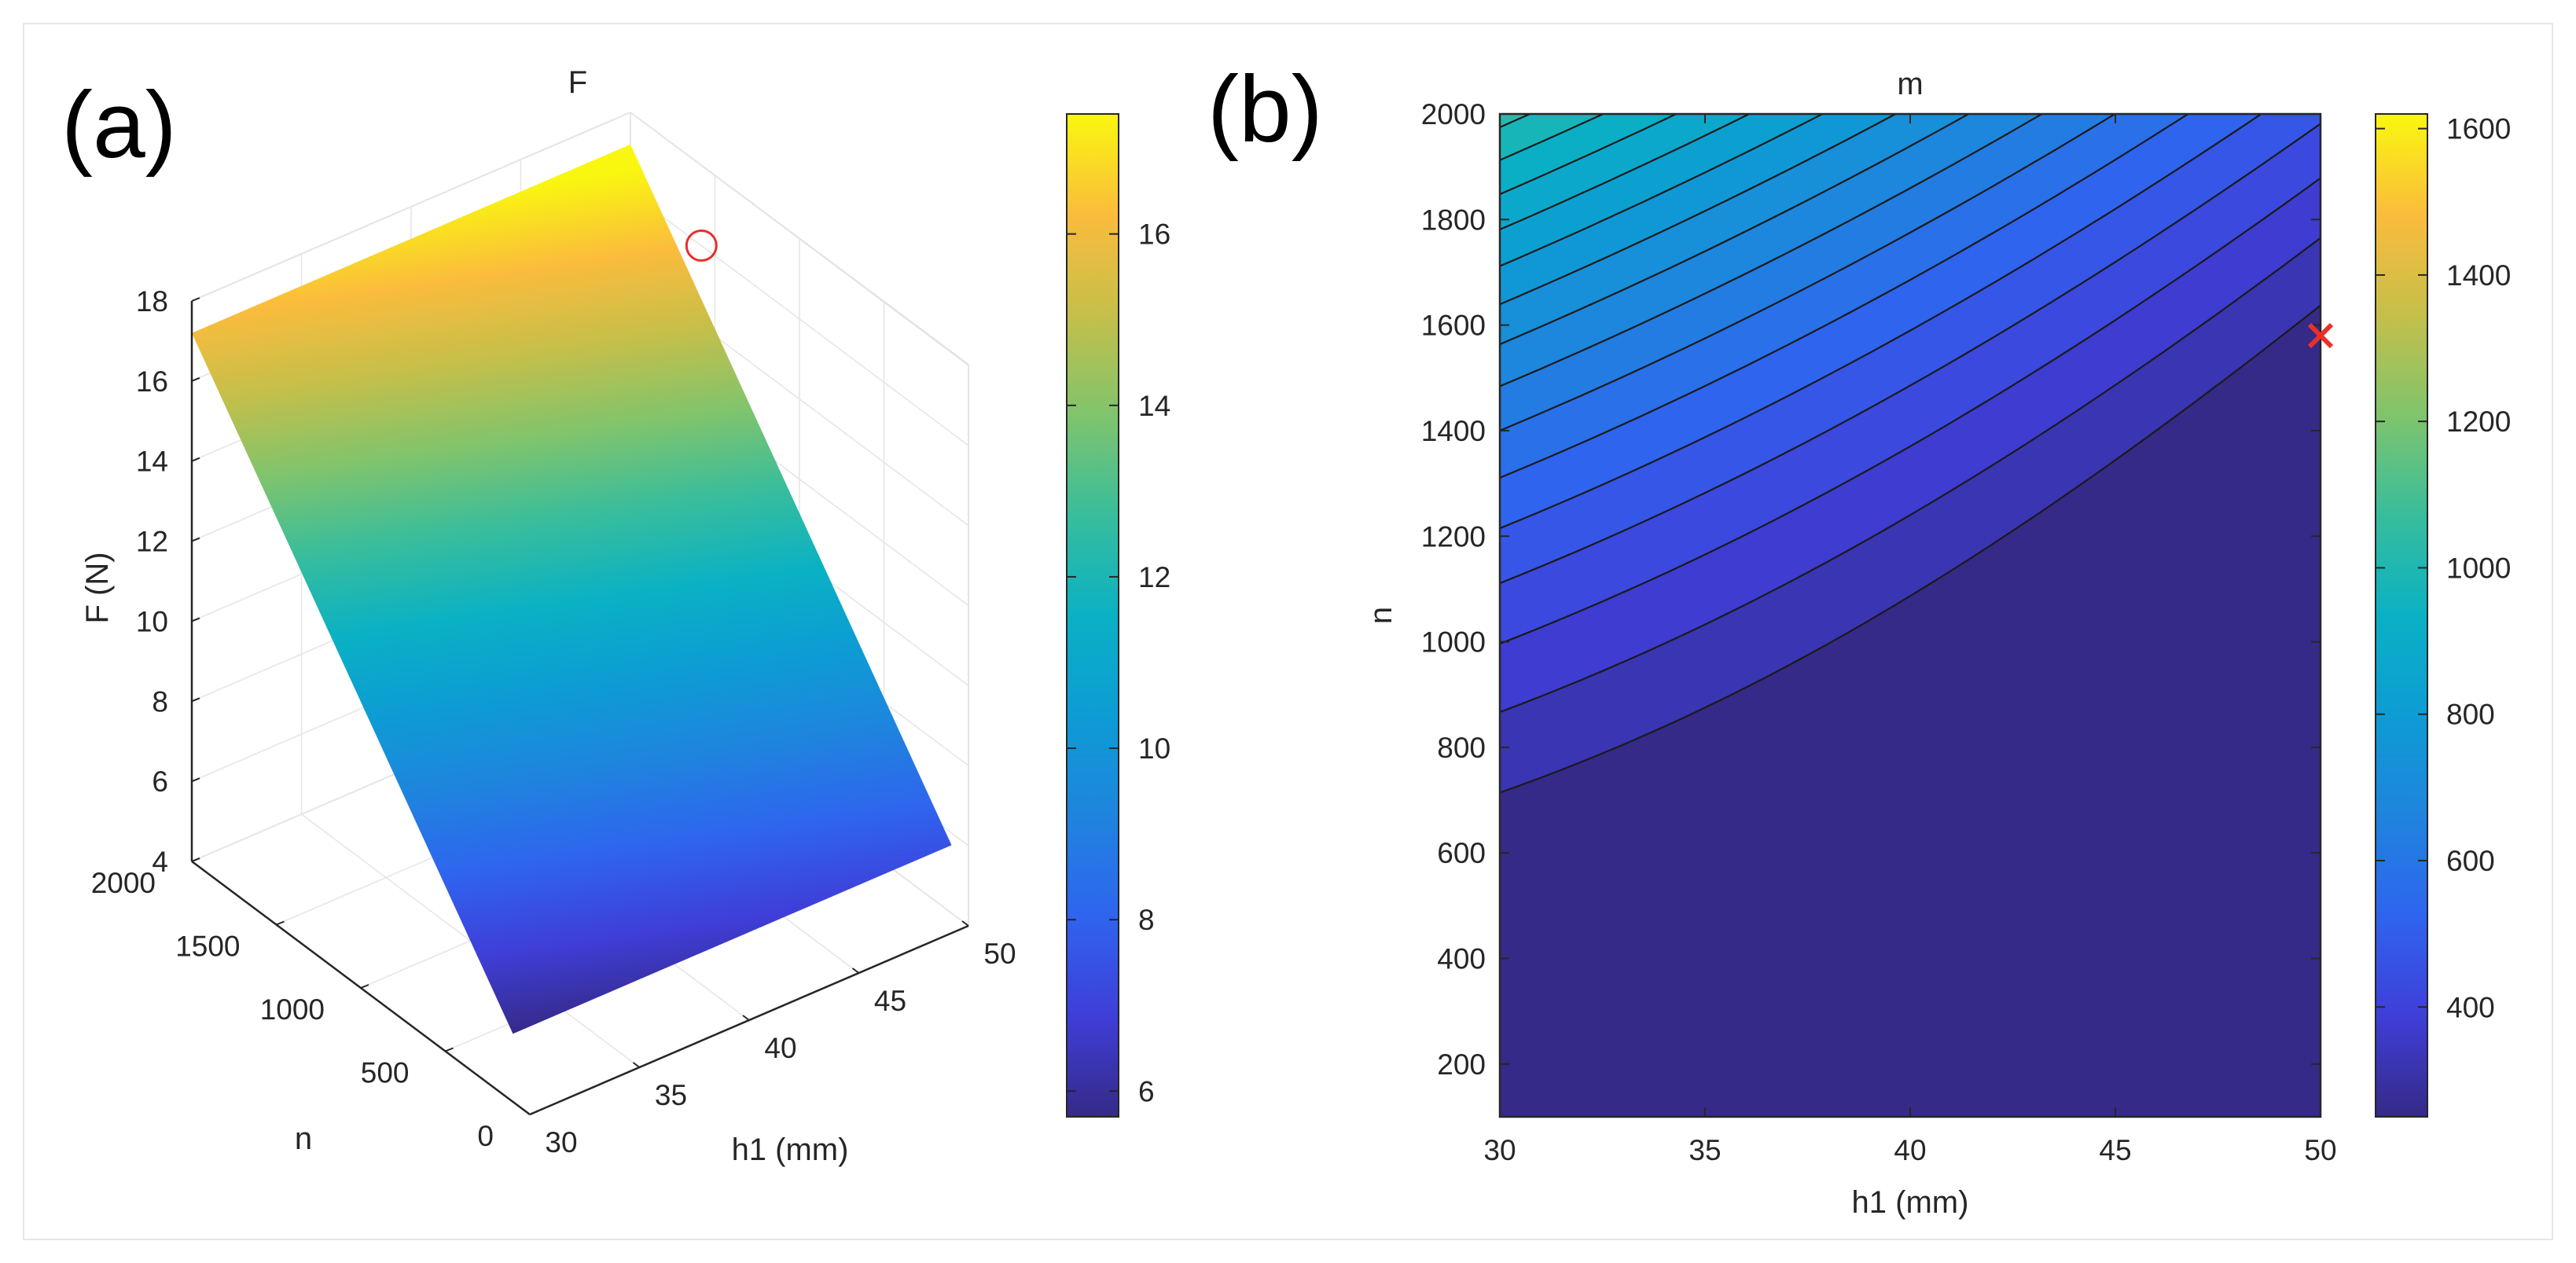 The height and width of the screenshot is (1263, 2576). I want to click on x-axis-line, so click(749, 1020).